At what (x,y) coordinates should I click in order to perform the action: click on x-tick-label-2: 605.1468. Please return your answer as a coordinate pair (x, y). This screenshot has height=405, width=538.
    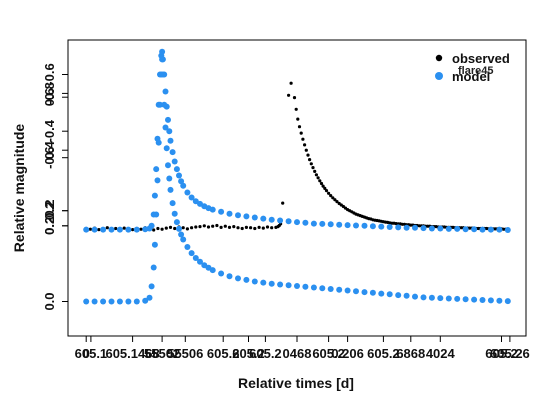
    Looking at the image, I should click on (132, 353).